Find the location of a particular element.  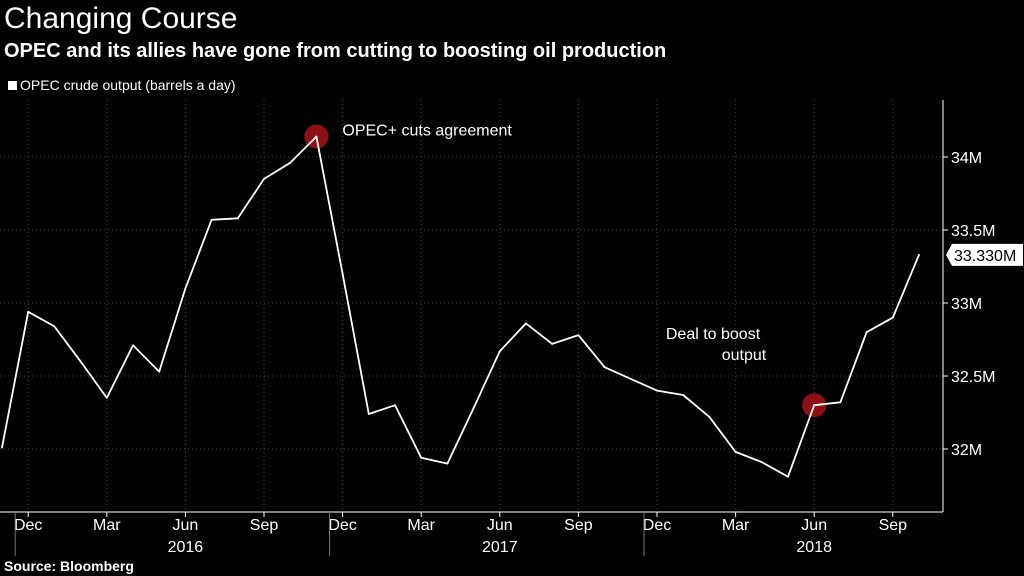

last-value-badge is located at coordinates (984, 254).